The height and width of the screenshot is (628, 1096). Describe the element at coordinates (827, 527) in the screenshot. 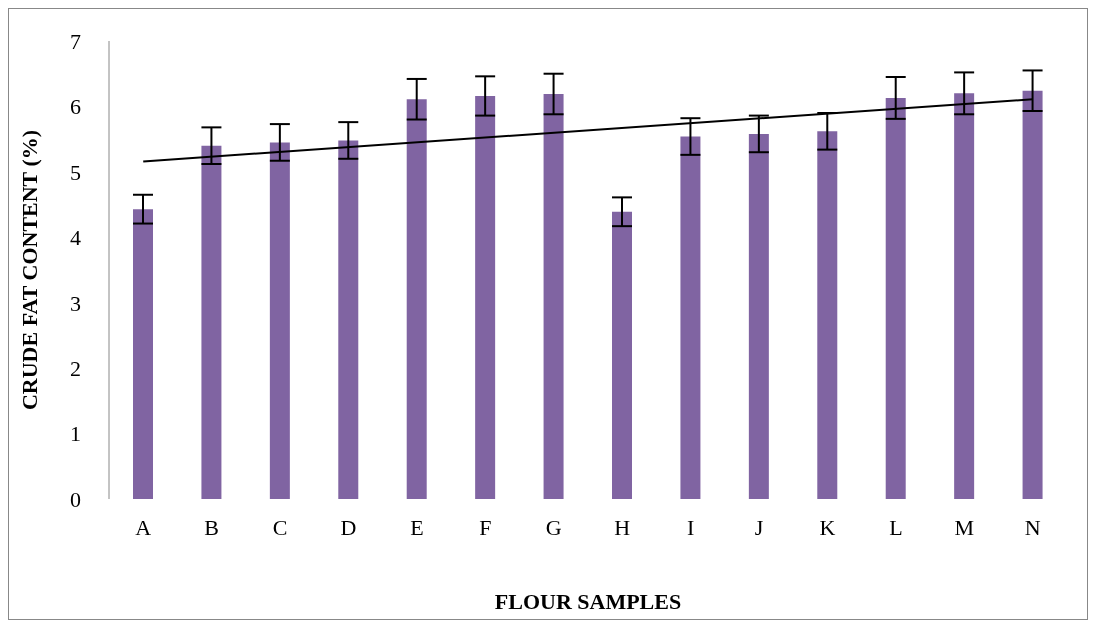

I see `x-tick-label: K` at that location.